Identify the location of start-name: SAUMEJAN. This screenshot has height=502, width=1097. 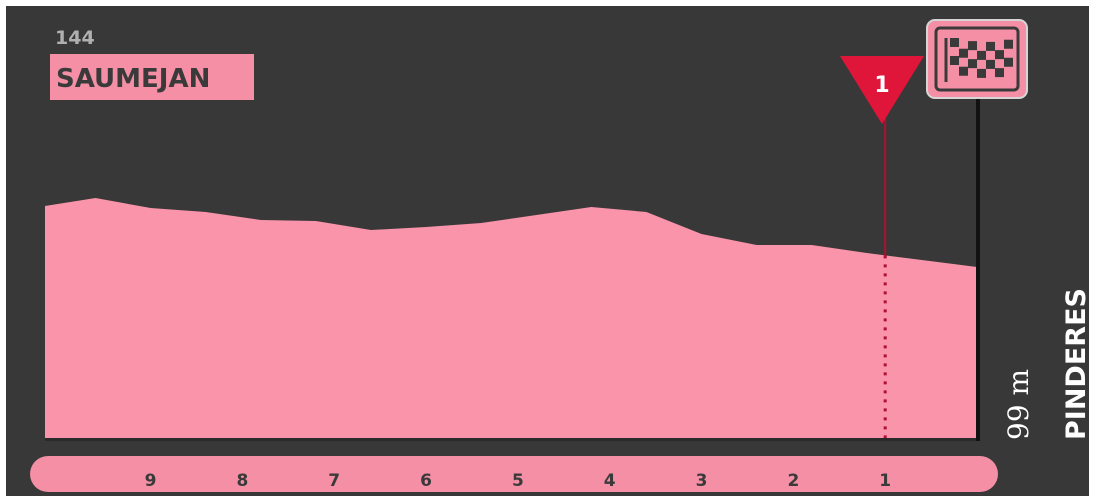
(133, 79).